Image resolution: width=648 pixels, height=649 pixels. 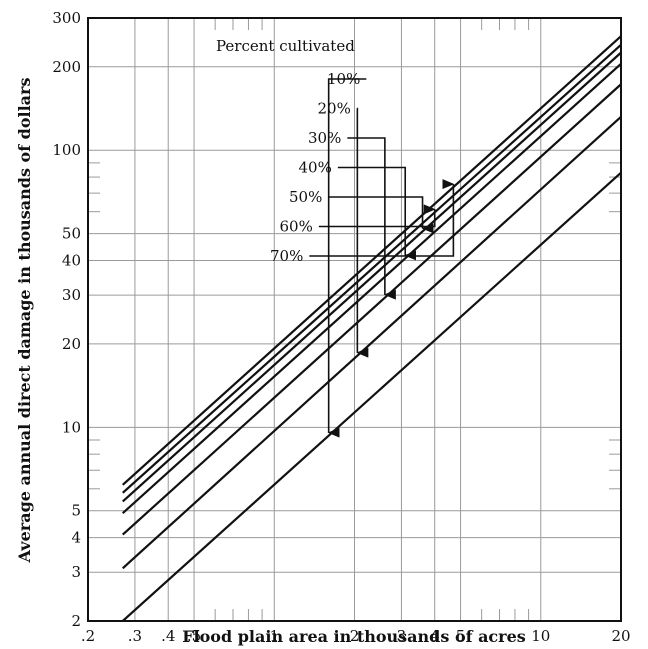 I want to click on x-tick-label-5: 5, so click(x=461, y=636).